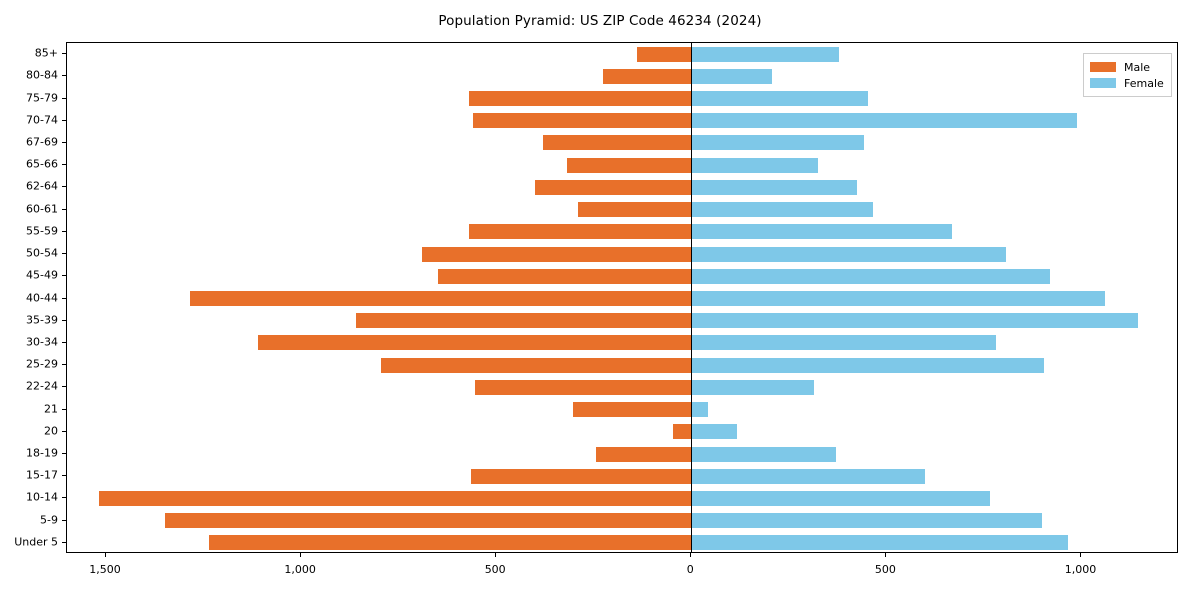 The image size is (1200, 600). What do you see at coordinates (300, 569) in the screenshot?
I see `x-tick-label-1: 1,000` at bounding box center [300, 569].